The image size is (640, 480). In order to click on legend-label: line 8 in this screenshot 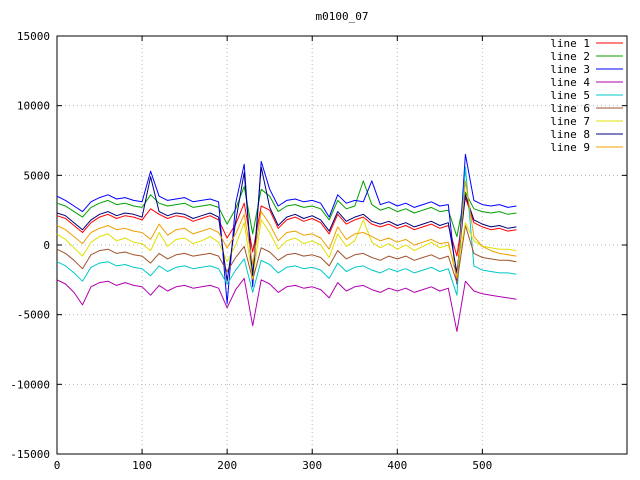, I will do `click(570, 134)`.